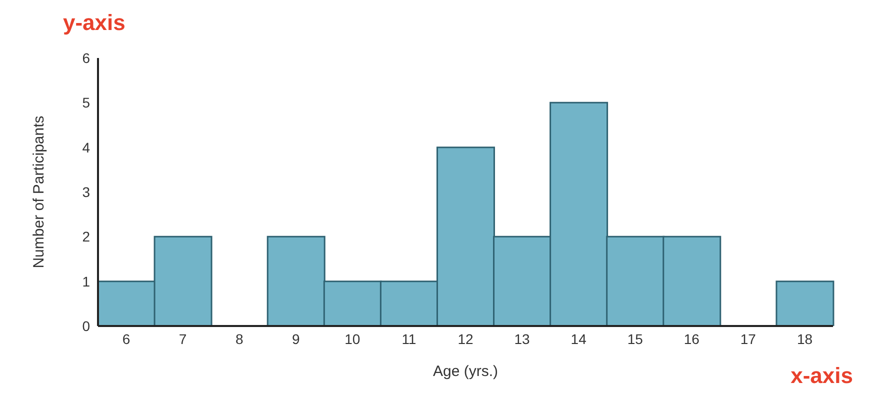 The height and width of the screenshot is (414, 871). Describe the element at coordinates (692, 338) in the screenshot. I see `x-tick-label: 16` at that location.